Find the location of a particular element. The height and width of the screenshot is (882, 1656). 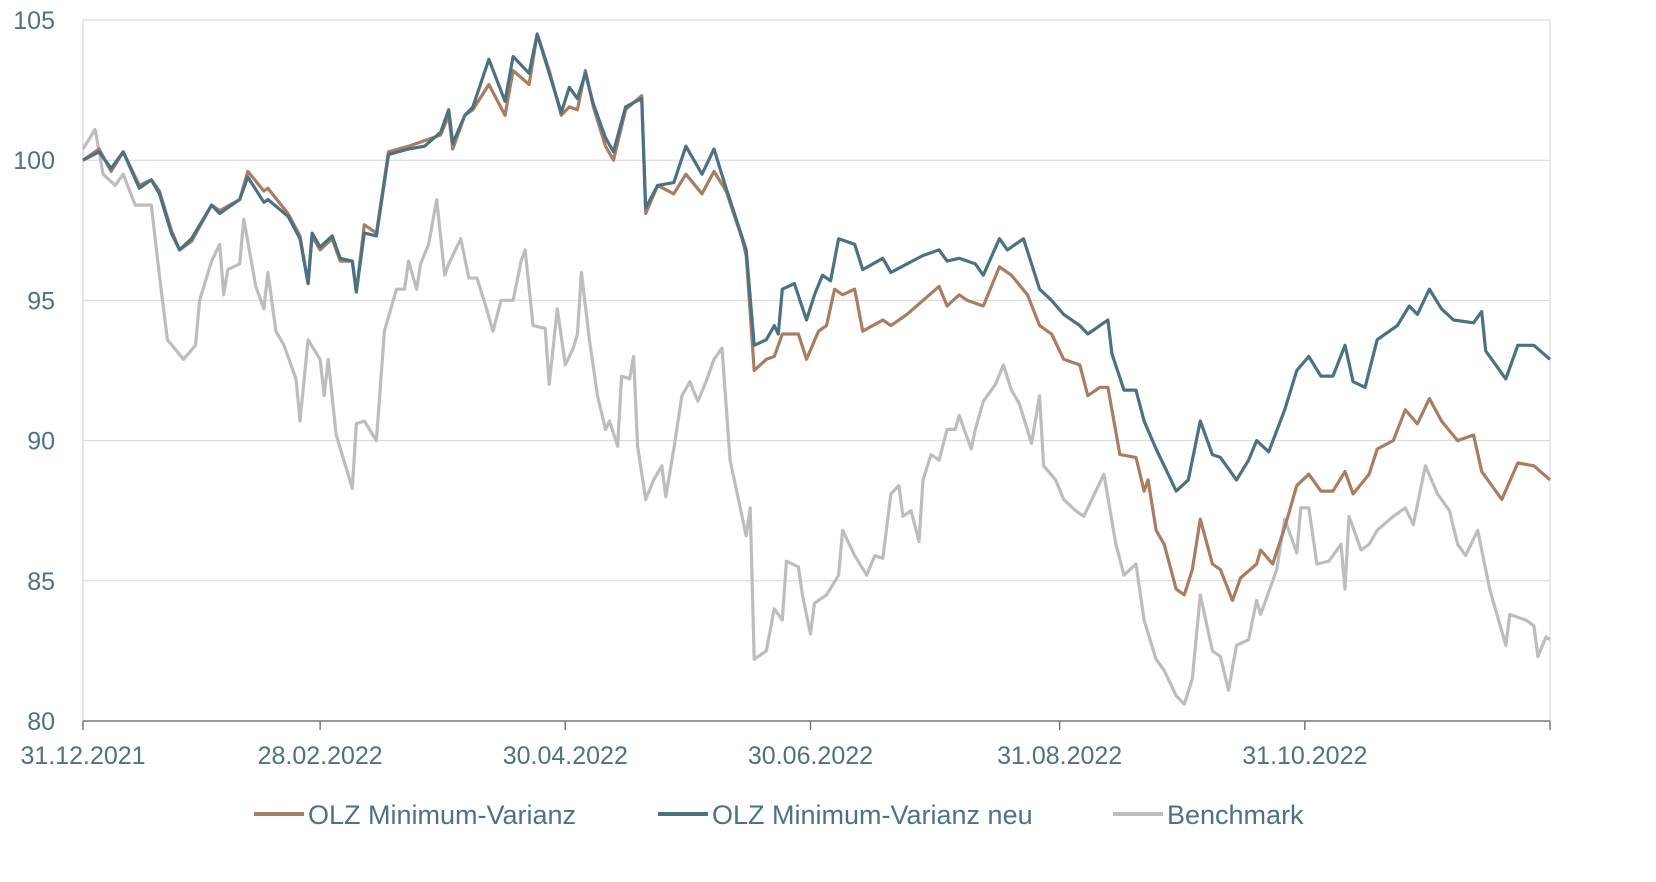

y-axis: 80 85 90 95 100 105 is located at coordinates (34, 371).